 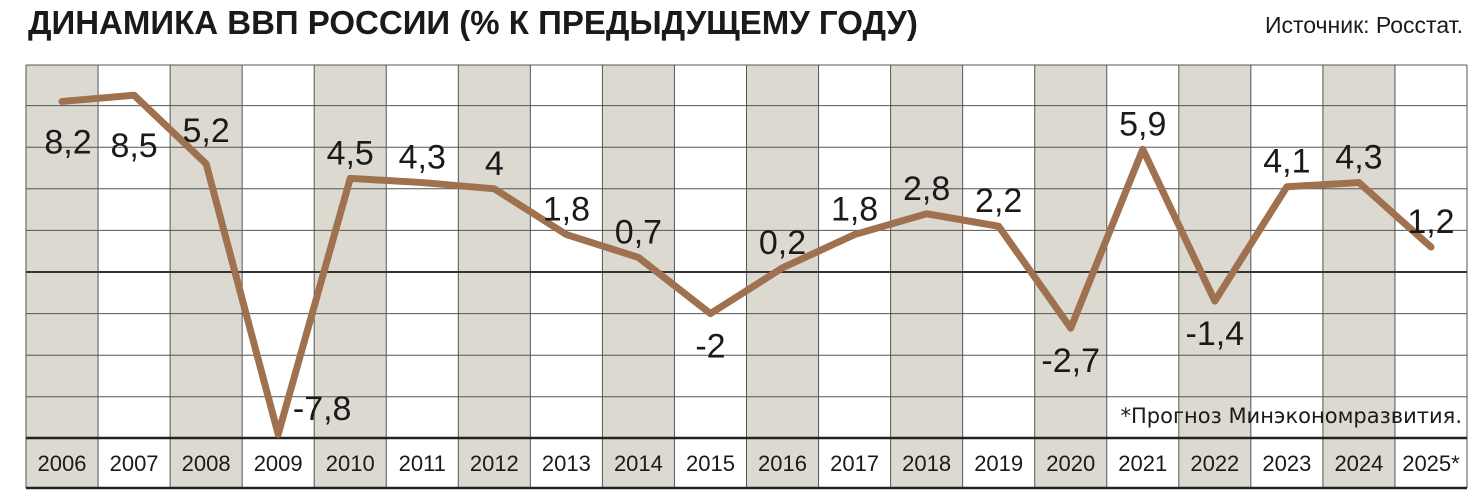 What do you see at coordinates (854, 463) in the screenshot?
I see `year-label-2017: 2017` at bounding box center [854, 463].